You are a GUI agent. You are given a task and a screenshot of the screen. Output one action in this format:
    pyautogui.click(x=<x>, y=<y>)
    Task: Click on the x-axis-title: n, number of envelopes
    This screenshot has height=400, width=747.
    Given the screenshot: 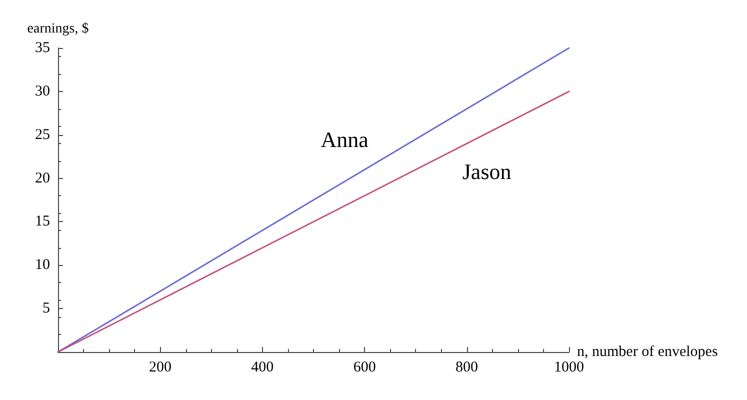 What is the action you would take?
    pyautogui.click(x=647, y=352)
    